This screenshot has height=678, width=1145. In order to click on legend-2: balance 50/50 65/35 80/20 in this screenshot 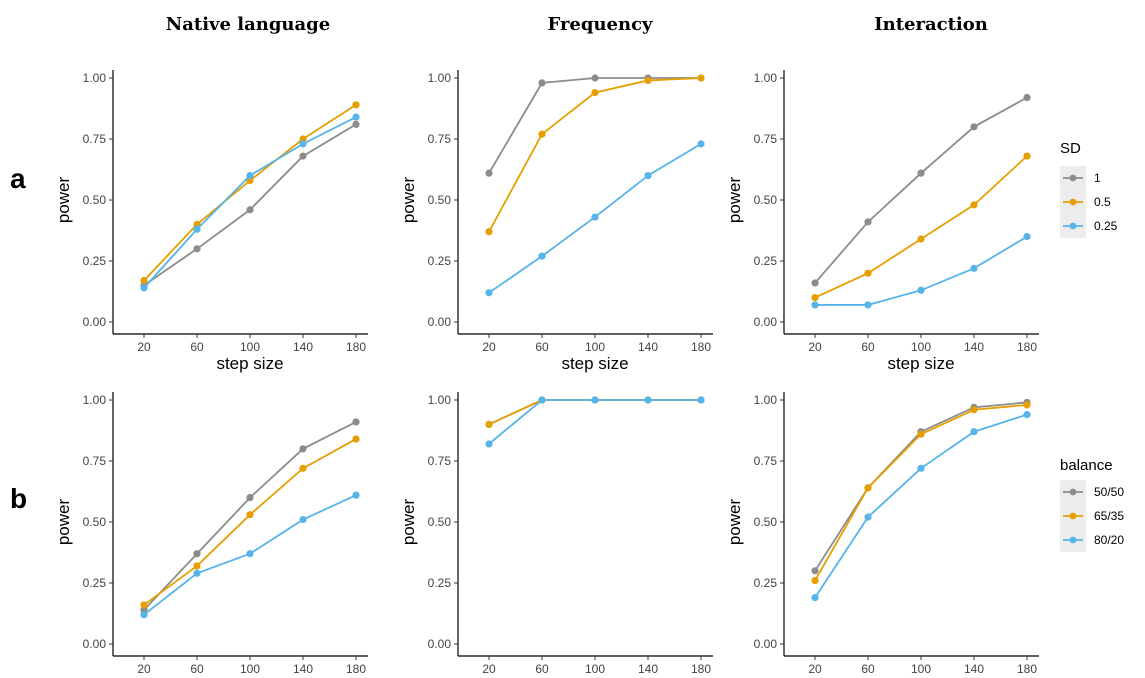, I will do `click(1092, 504)`.